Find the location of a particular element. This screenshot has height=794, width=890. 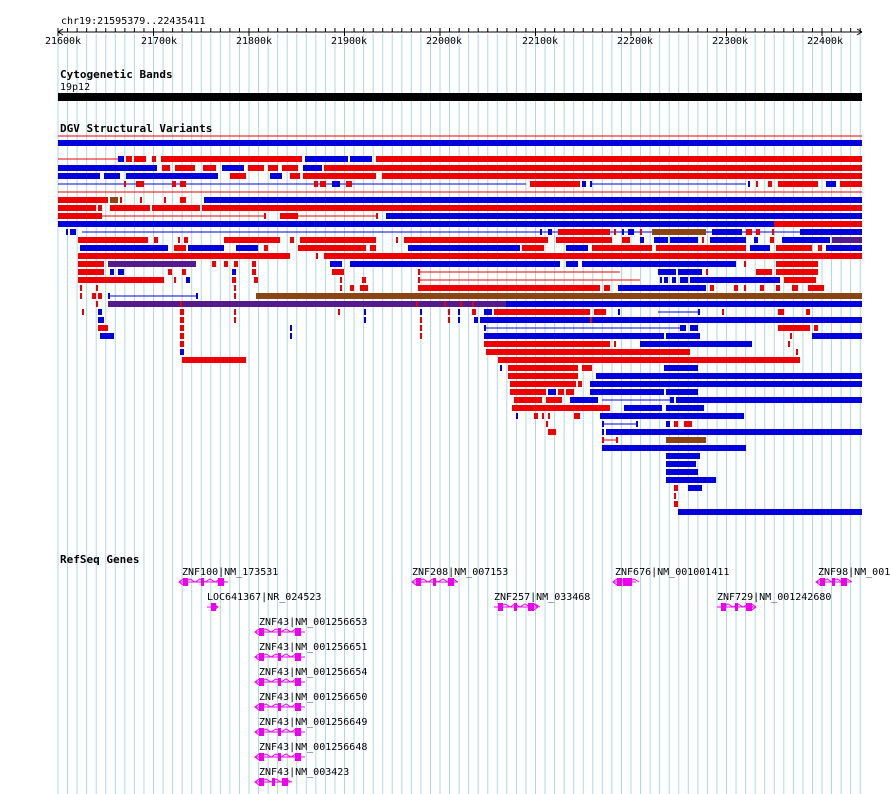

gene-znf43-nm001256651: ZNF43|NM_001256651 is located at coordinates (310, 651).